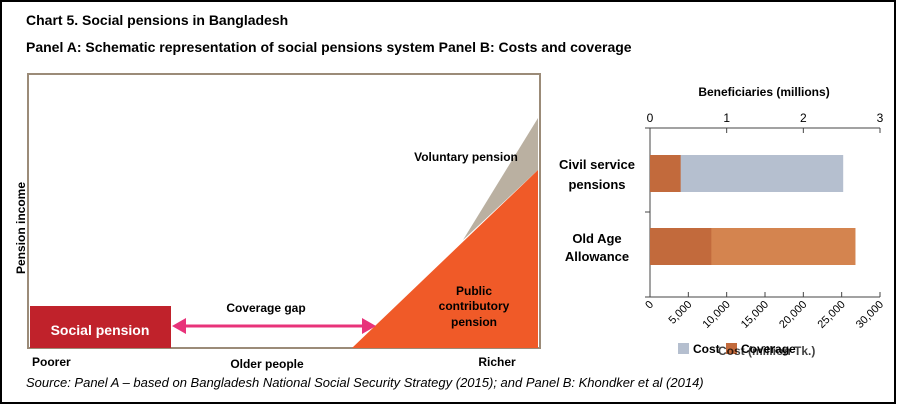  I want to click on bottom-axis-tick-label: 10,000, so click(717, 315).